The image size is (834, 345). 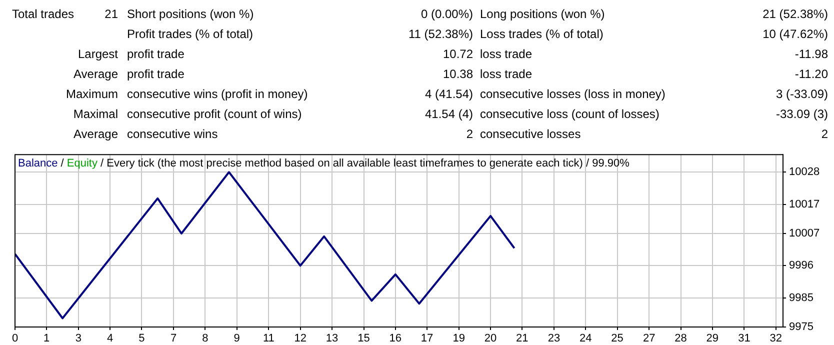 I want to click on text: Maximal, so click(x=95, y=114).